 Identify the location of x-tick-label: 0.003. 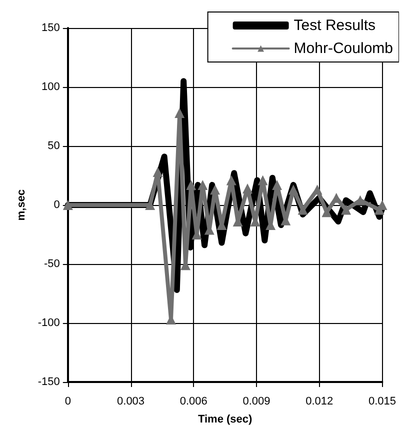
(131, 402).